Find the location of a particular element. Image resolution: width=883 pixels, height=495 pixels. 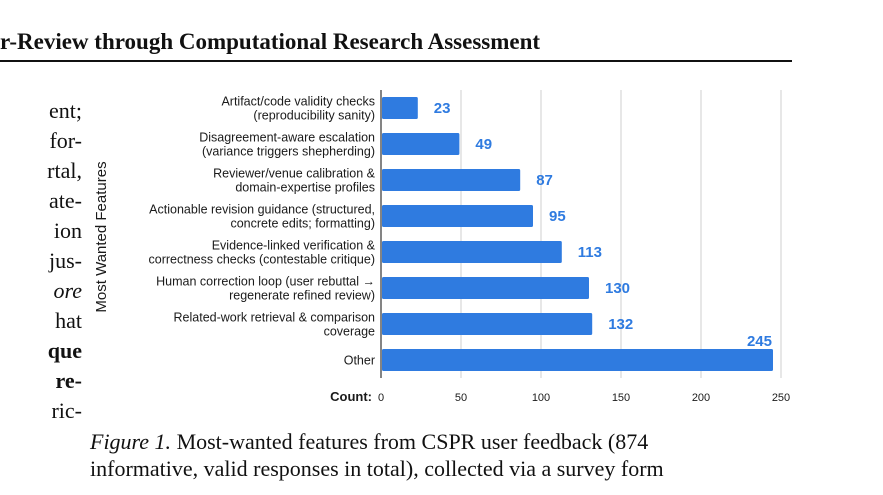

x-tick-label: 250 is located at coordinates (781, 398).